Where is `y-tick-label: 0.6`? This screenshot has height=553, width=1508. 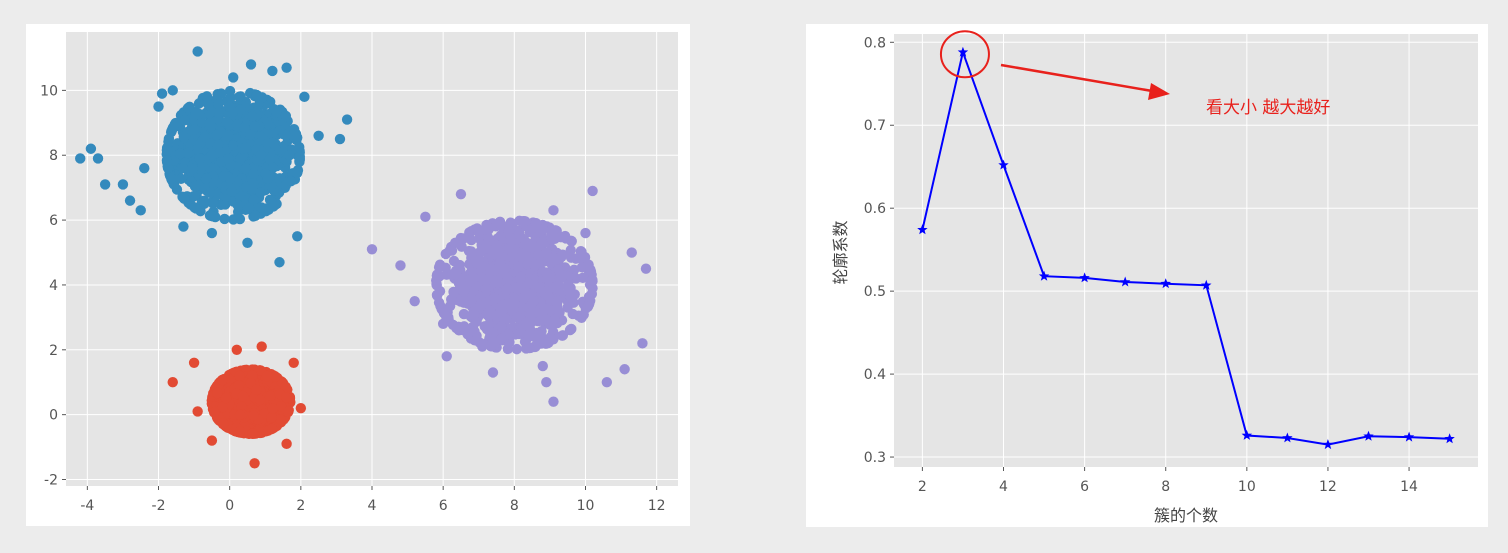 y-tick-label: 0.6 is located at coordinates (875, 209).